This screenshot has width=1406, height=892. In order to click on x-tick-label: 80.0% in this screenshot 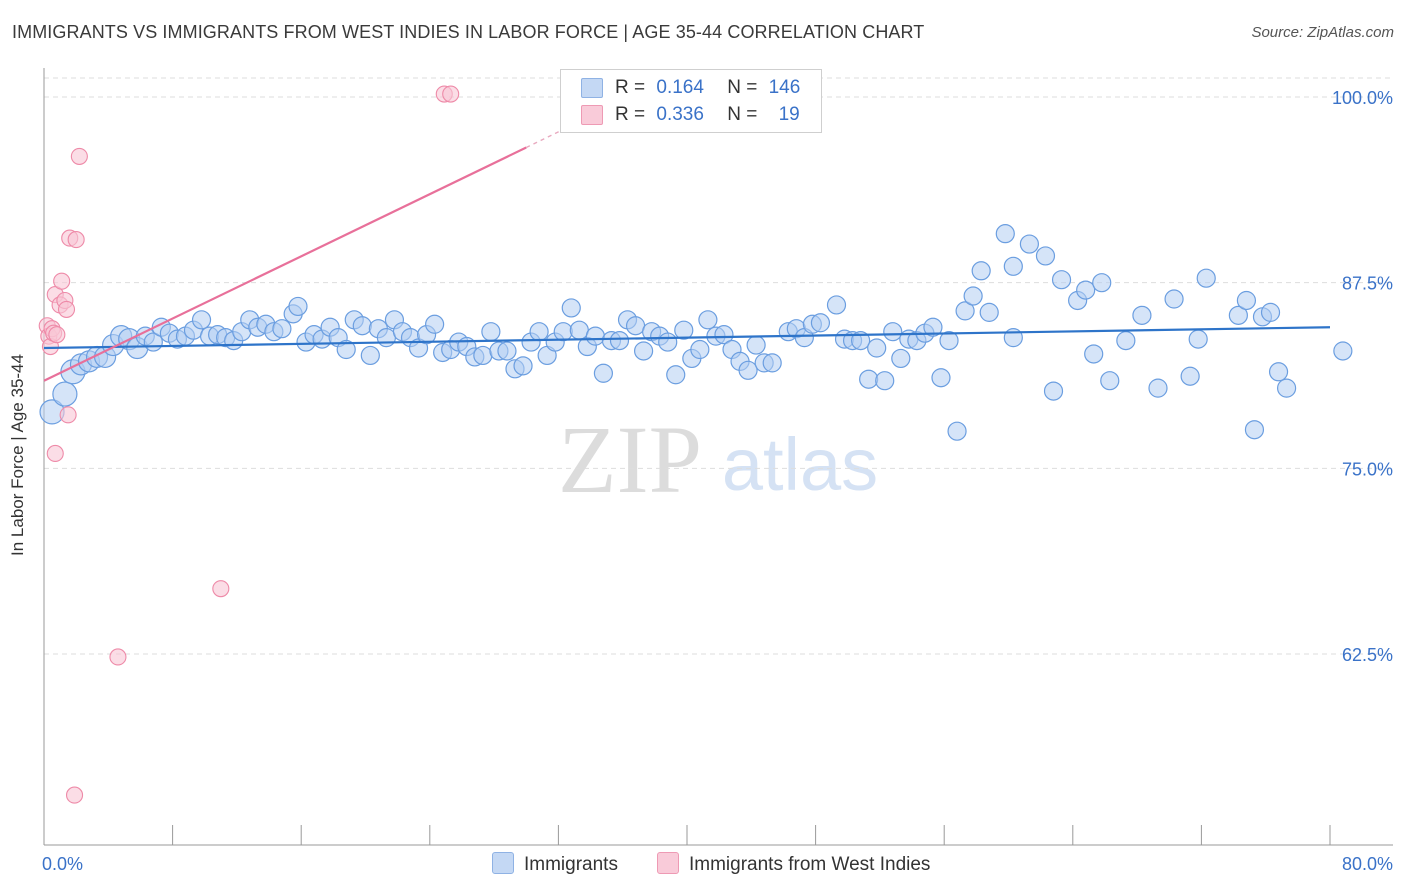, I will do `click(1367, 864)`.